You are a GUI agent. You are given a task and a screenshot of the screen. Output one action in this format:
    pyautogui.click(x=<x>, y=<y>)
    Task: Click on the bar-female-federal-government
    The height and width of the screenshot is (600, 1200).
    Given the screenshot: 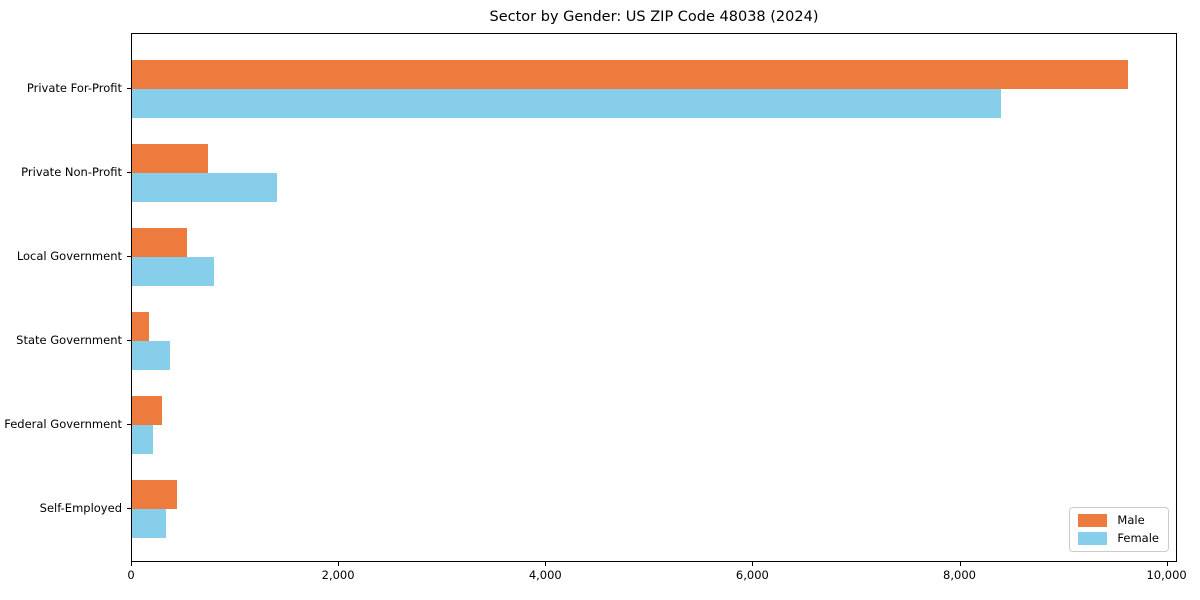 What is the action you would take?
    pyautogui.click(x=142, y=440)
    